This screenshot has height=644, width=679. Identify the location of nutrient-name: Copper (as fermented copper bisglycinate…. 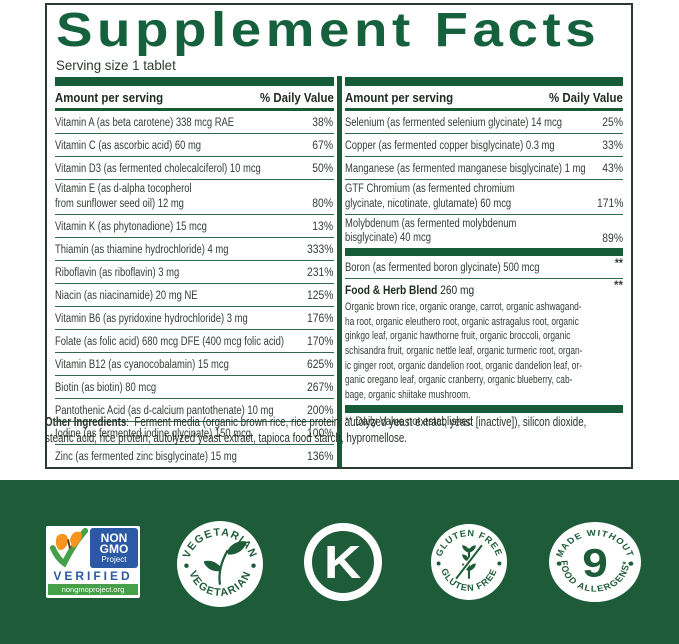
(449, 146).